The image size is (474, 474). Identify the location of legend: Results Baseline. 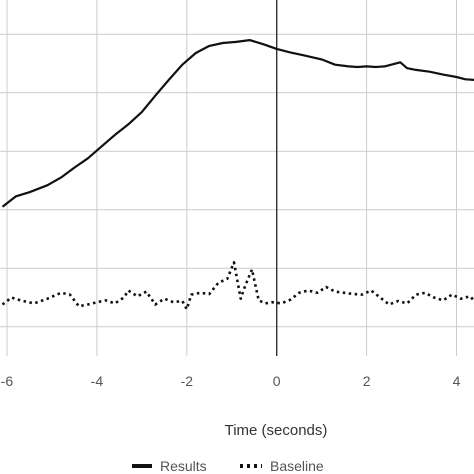
(228, 466).